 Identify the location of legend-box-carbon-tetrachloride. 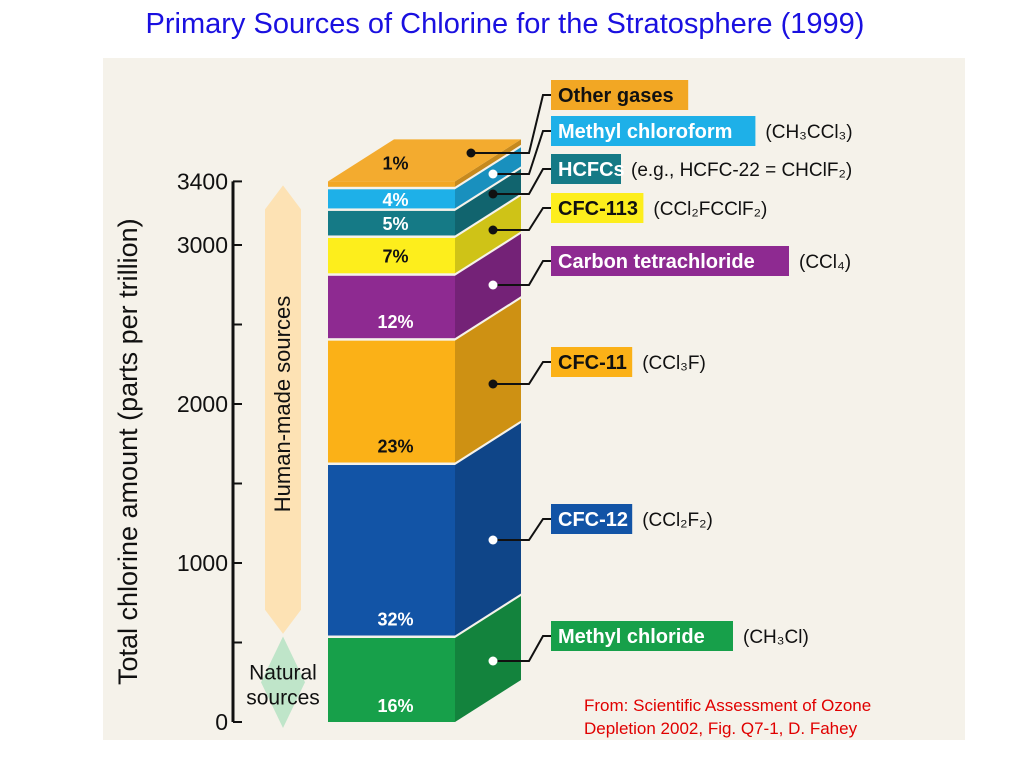
(670, 261).